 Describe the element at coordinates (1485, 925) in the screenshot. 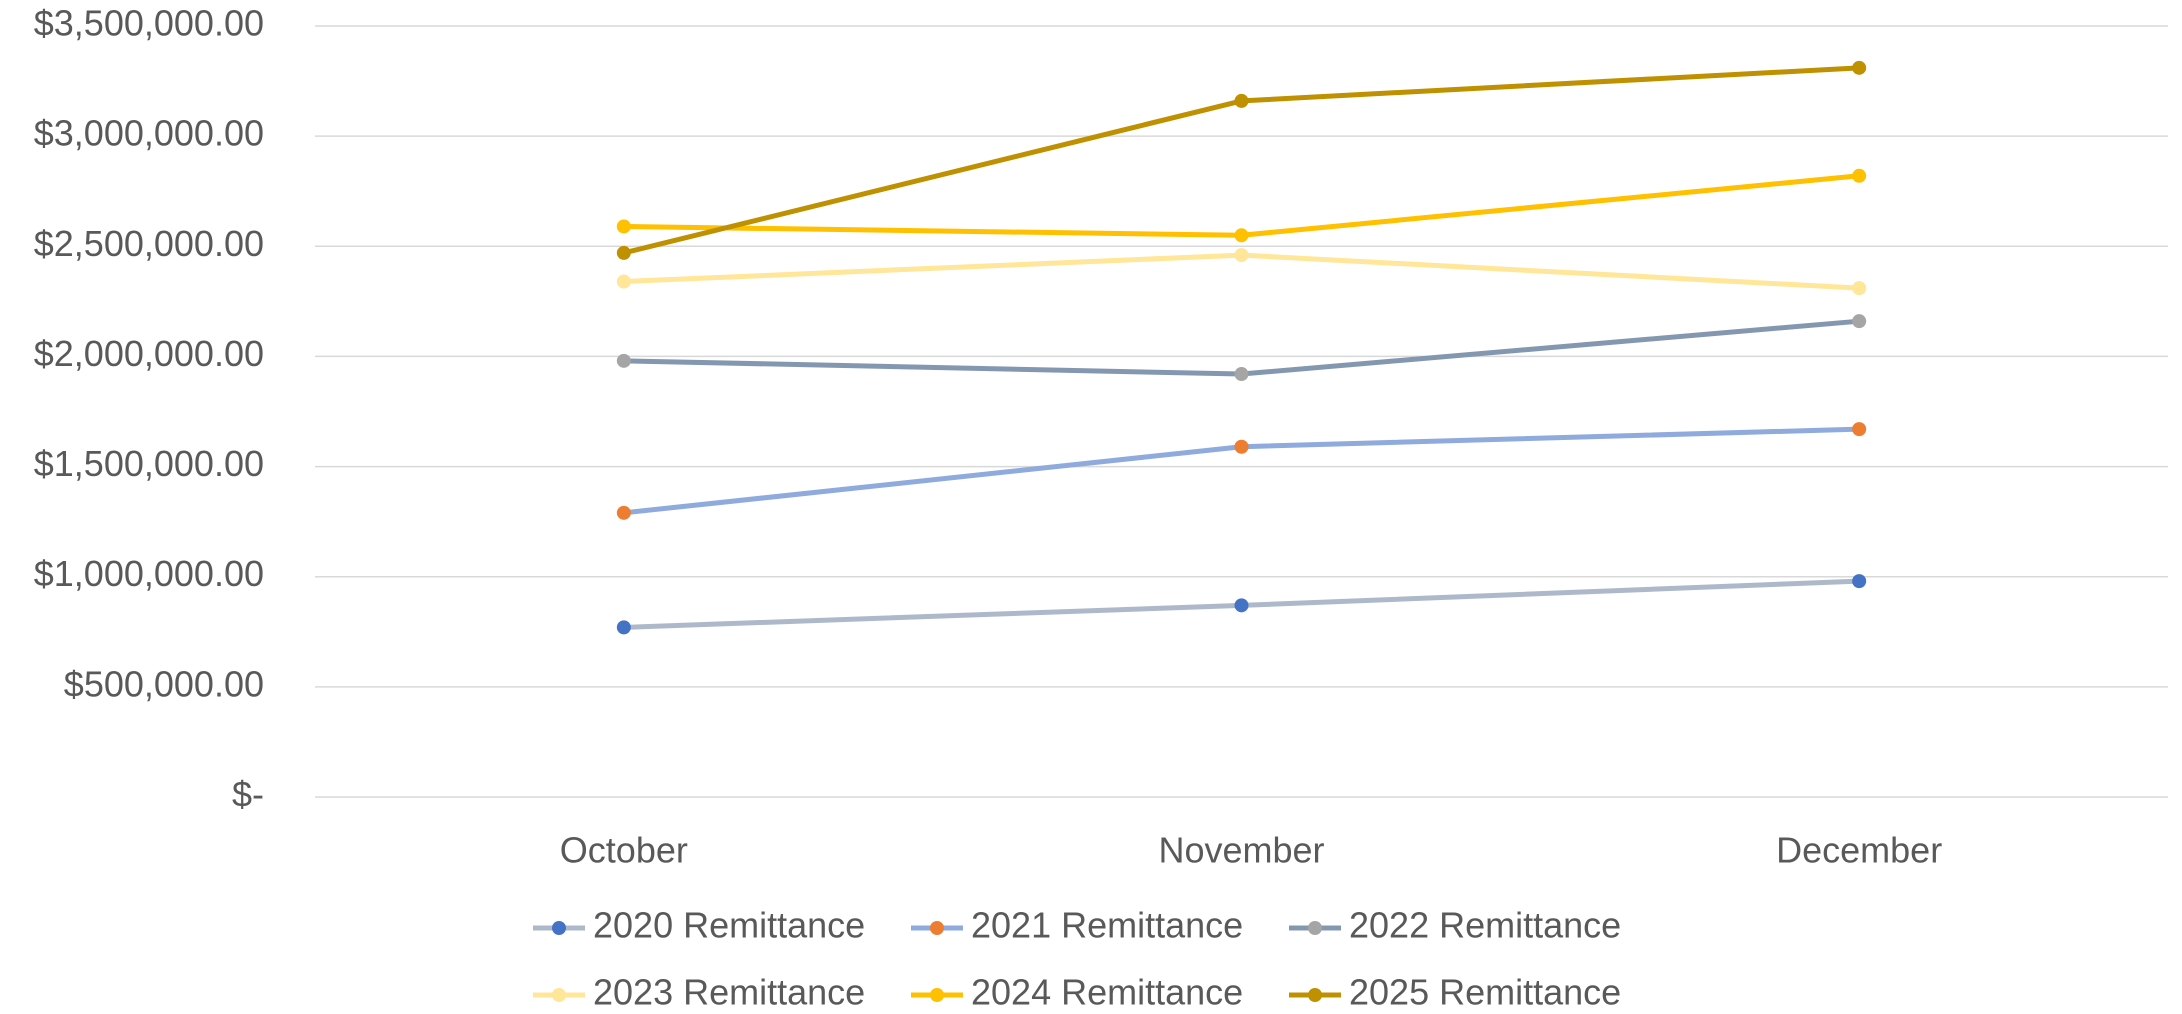

I see `legend-label: 2022 Remittance` at that location.